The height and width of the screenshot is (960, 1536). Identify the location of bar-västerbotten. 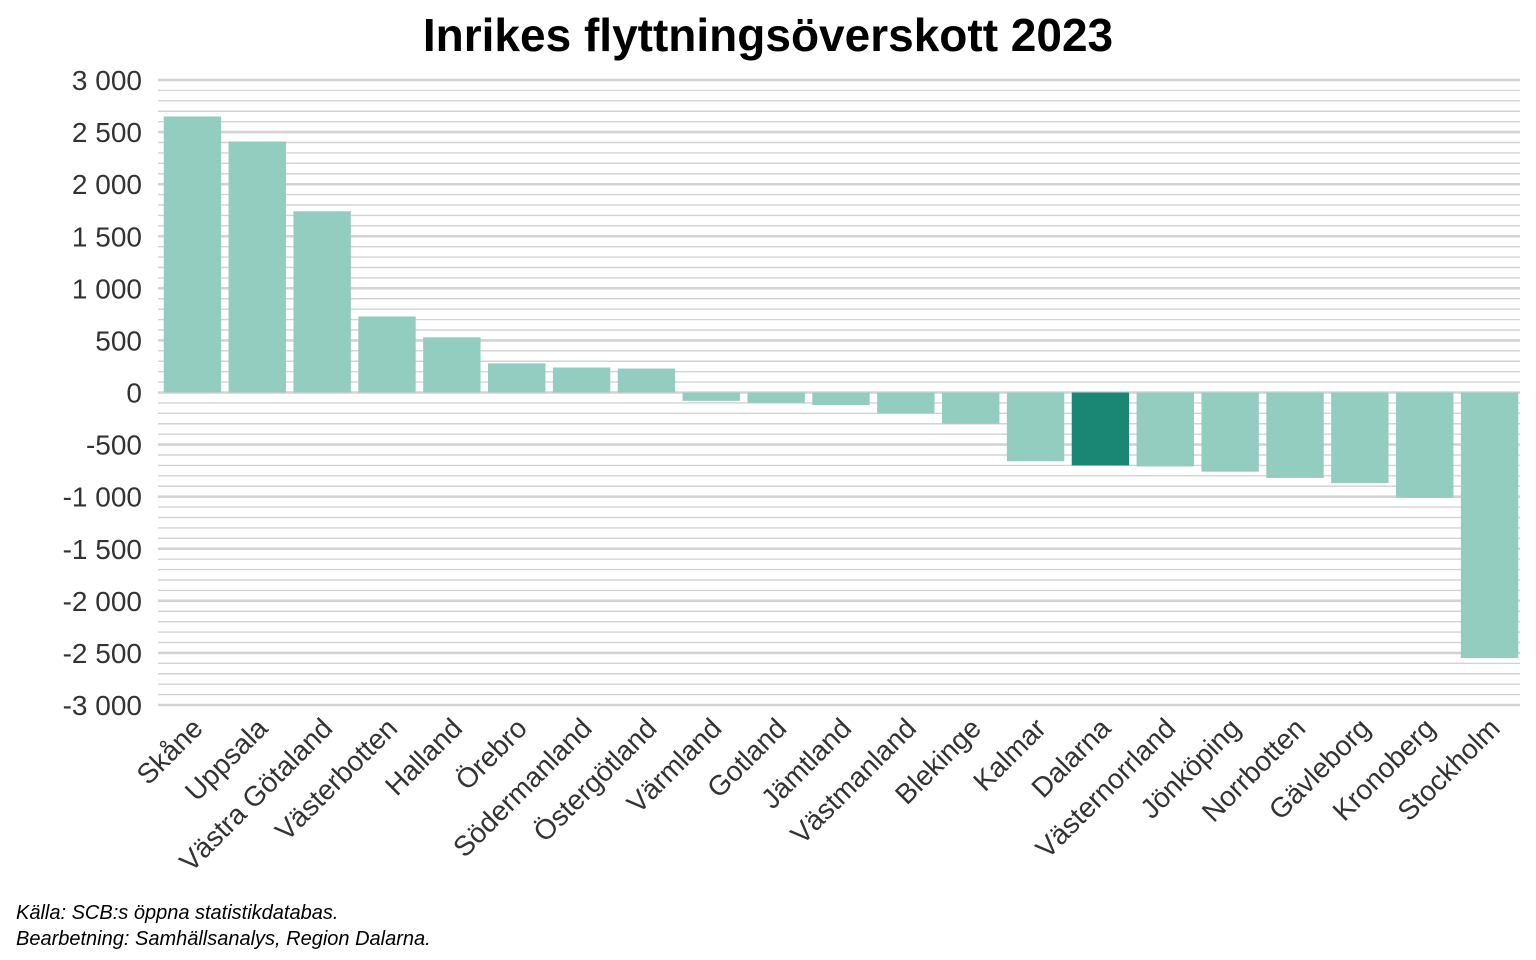
(387, 354).